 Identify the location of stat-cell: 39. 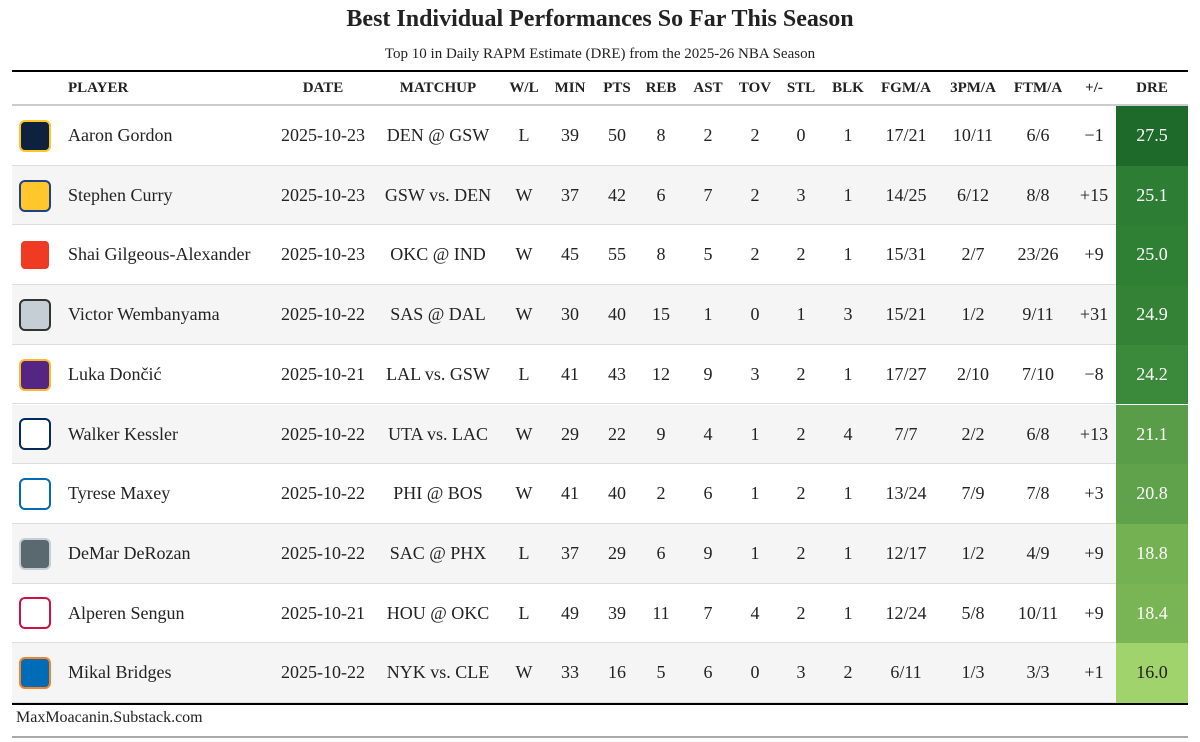
(570, 135).